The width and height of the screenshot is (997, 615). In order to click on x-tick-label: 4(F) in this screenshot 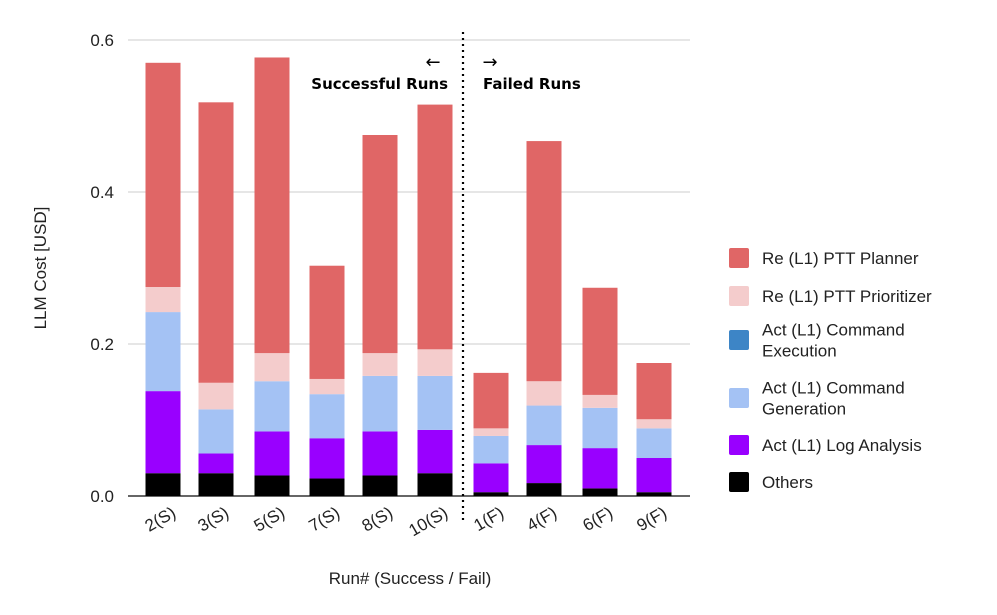, I will do `click(542, 519)`.